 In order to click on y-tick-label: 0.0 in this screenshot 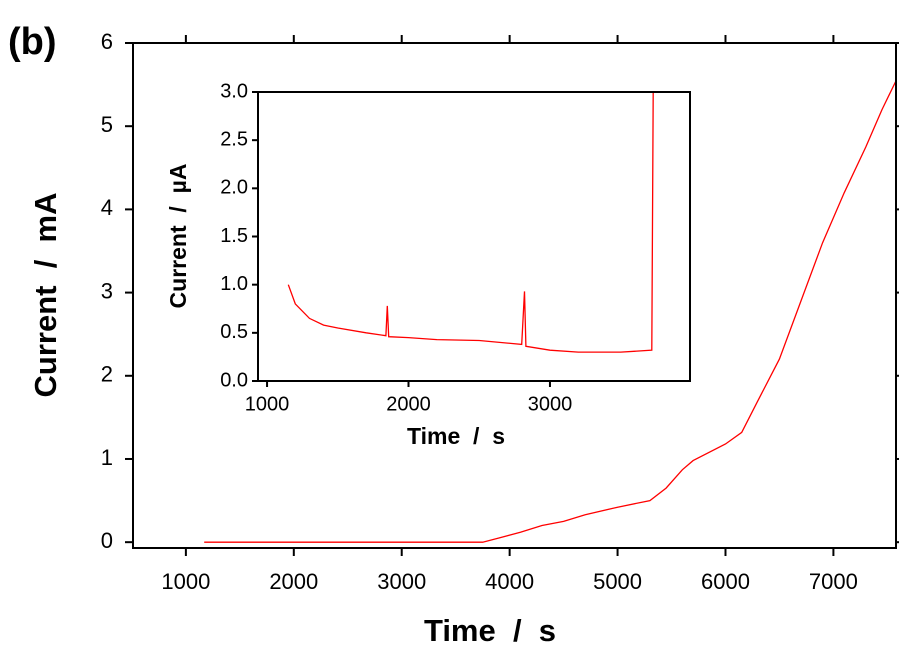, I will do `click(234, 380)`.